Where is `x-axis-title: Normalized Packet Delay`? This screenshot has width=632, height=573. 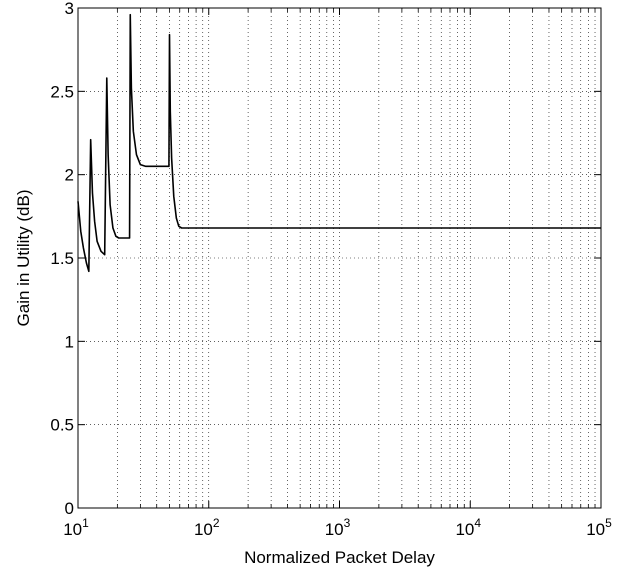
x-axis-title: Normalized Packet Delay is located at coordinates (339, 557).